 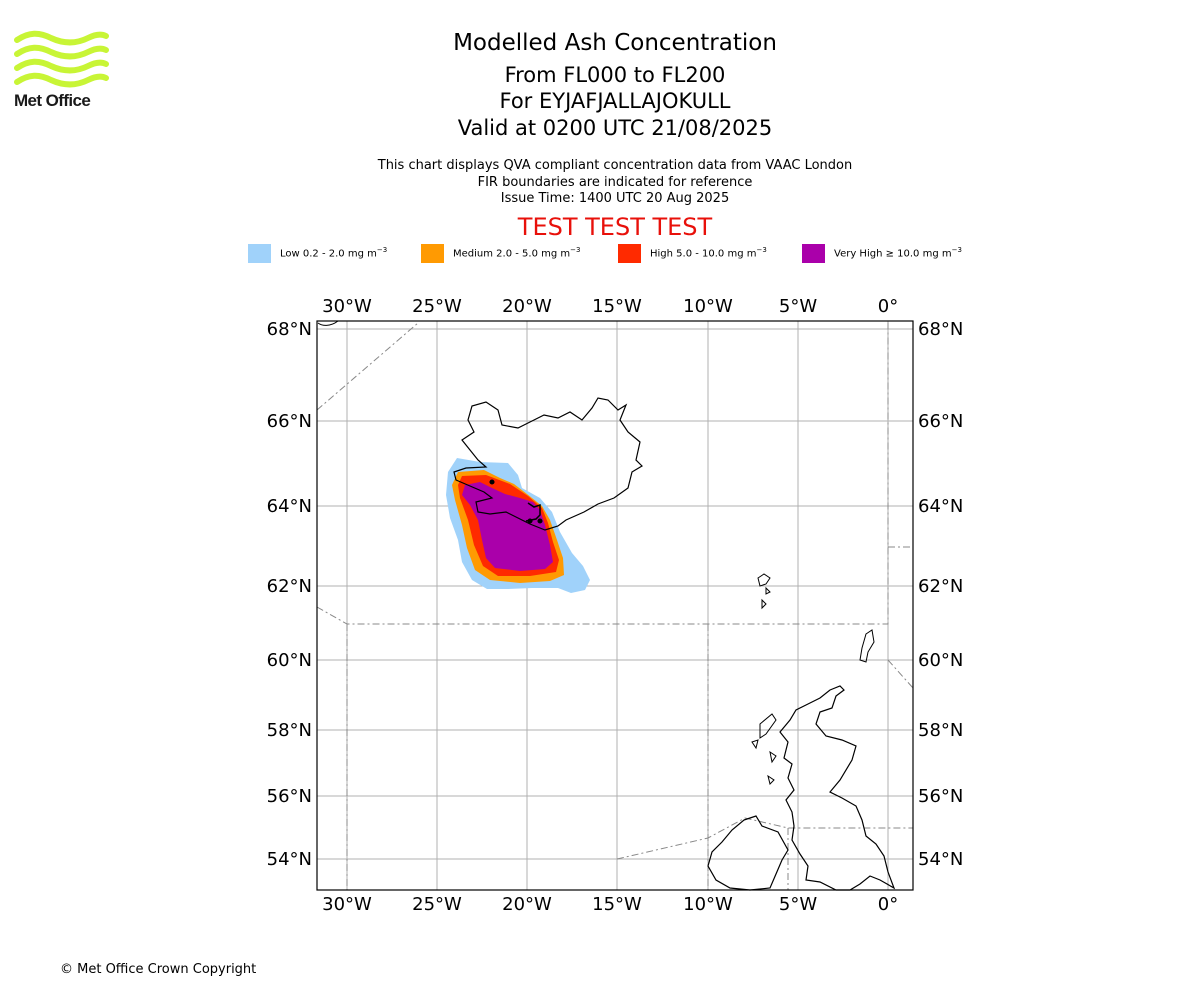 What do you see at coordinates (259, 253) in the screenshot?
I see `legend-swatch-low` at bounding box center [259, 253].